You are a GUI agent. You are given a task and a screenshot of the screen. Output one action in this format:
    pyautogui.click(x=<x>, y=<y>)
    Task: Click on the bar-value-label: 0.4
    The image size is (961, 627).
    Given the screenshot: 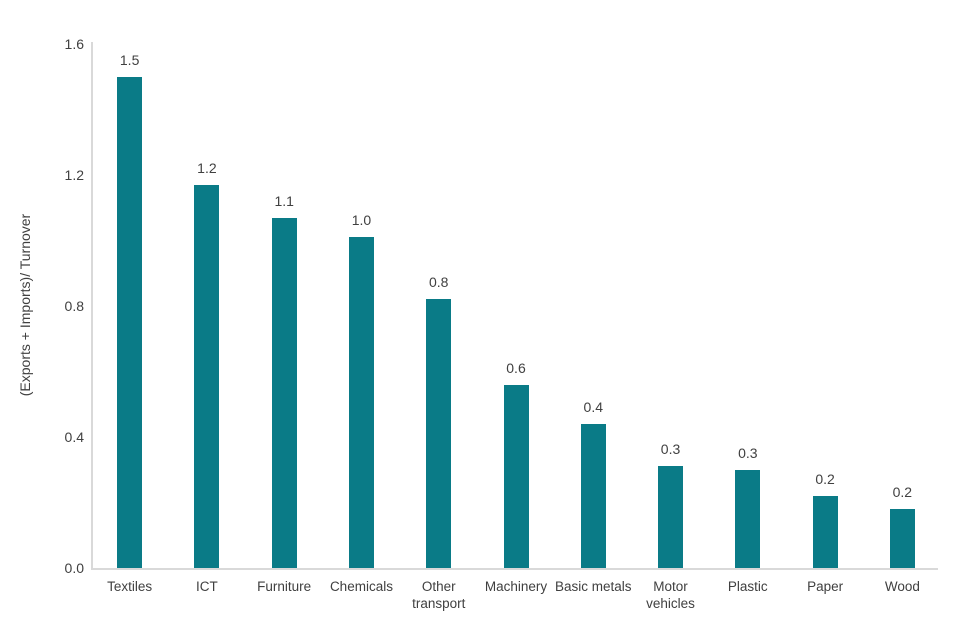 What is the action you would take?
    pyautogui.click(x=593, y=406)
    